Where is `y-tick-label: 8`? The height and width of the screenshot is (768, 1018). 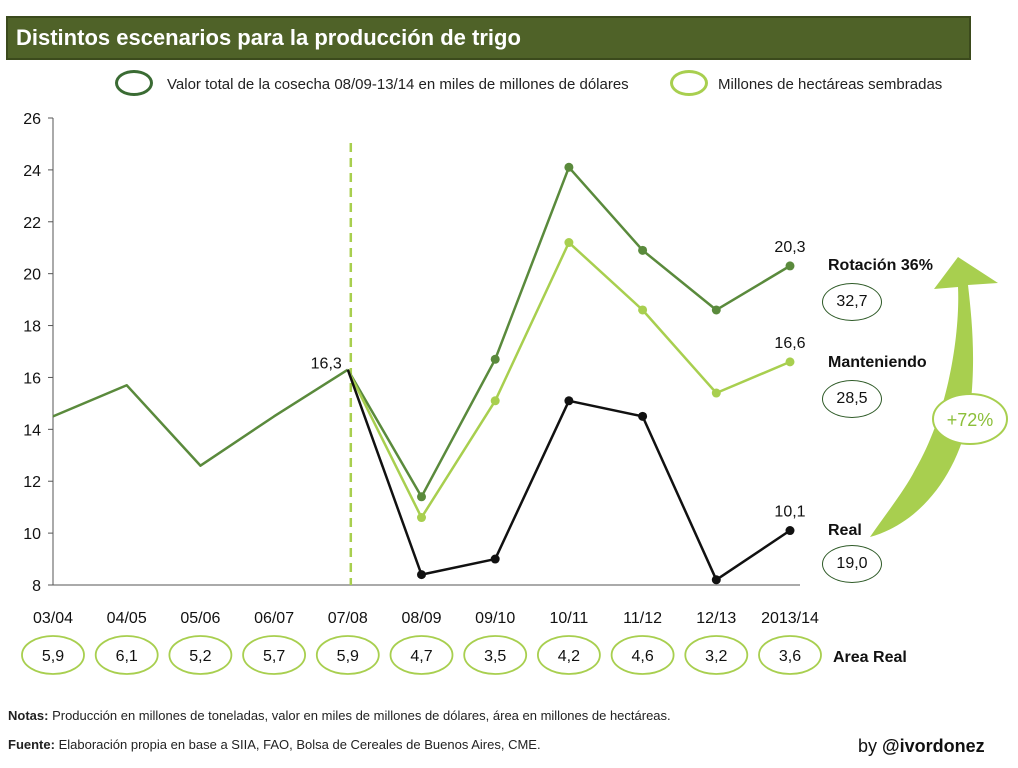
y-tick-label: 8 is located at coordinates (36, 586).